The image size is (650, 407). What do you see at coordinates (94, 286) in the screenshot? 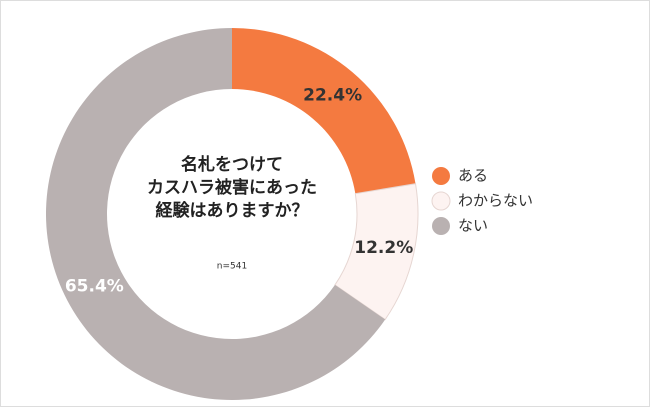
I see `value-label: 65.4%` at bounding box center [94, 286].